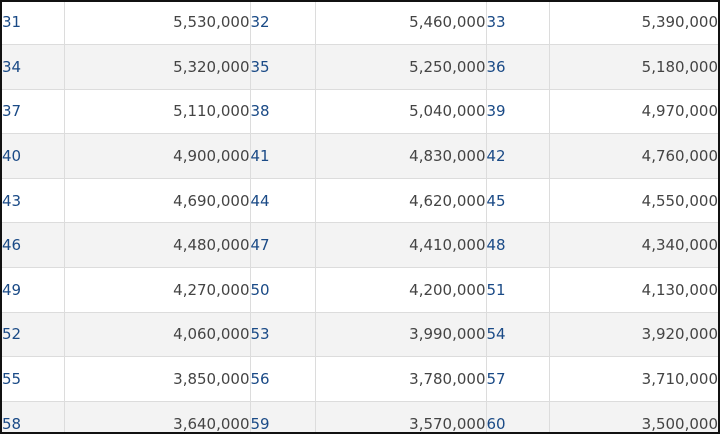  What do you see at coordinates (401, 67) in the screenshot?
I see `row-value: 5,250,000` at bounding box center [401, 67].